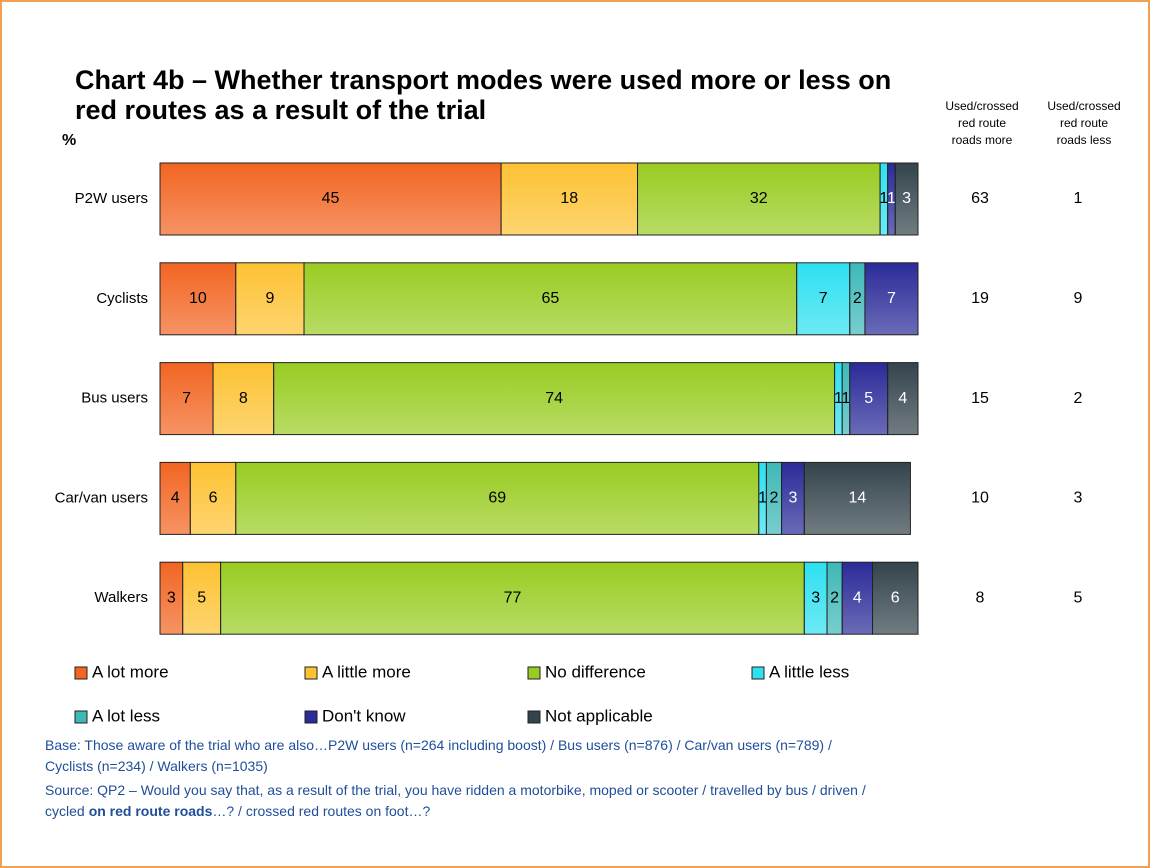 This screenshot has height=868, width=1150. I want to click on data-label: 9, so click(269, 298).